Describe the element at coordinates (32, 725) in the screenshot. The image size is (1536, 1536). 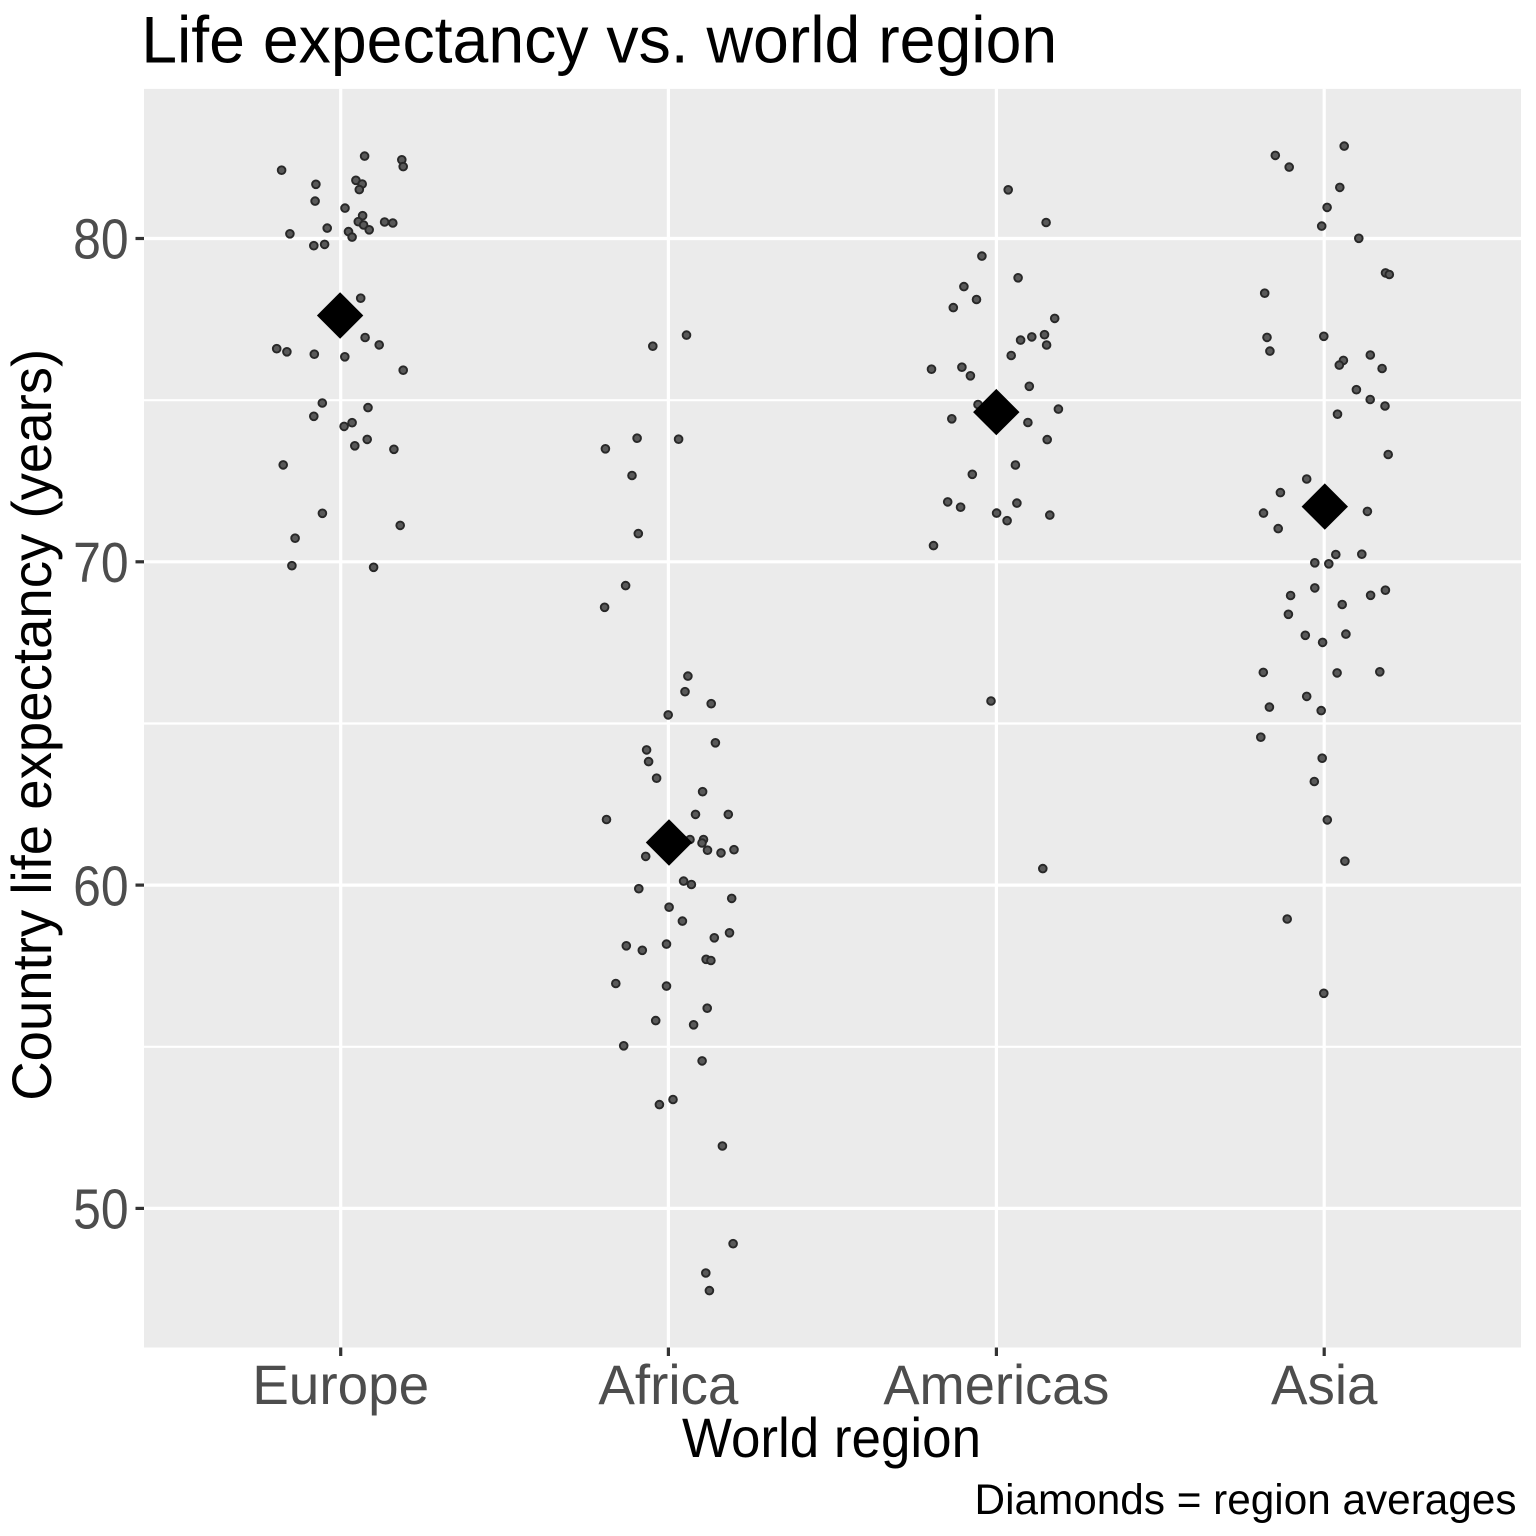
I see `svg-text:Country life expectancy (years: Country life expectancy (years)` at that location.